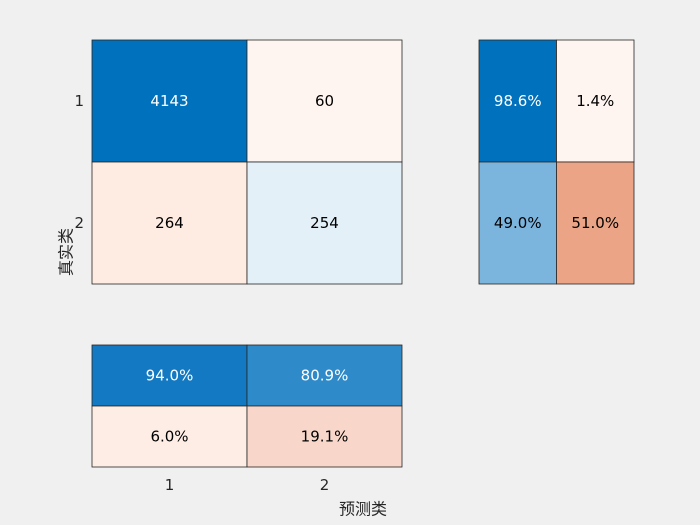 This screenshot has width=700, height=525. I want to click on y-axis-label: 真实类, so click(66, 252).